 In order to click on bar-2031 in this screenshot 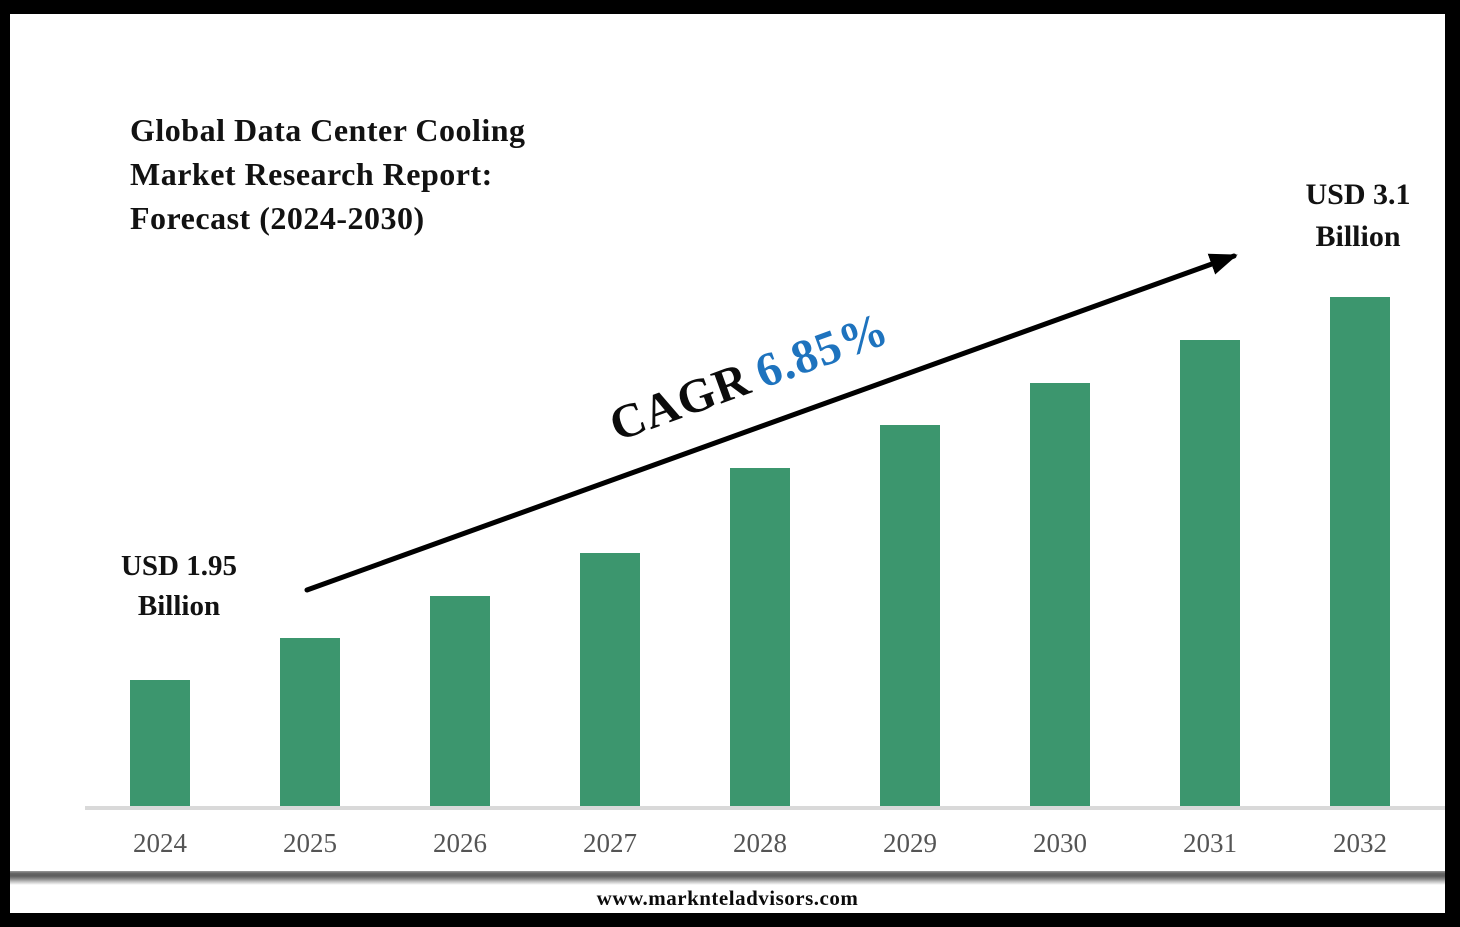, I will do `click(1210, 573)`.